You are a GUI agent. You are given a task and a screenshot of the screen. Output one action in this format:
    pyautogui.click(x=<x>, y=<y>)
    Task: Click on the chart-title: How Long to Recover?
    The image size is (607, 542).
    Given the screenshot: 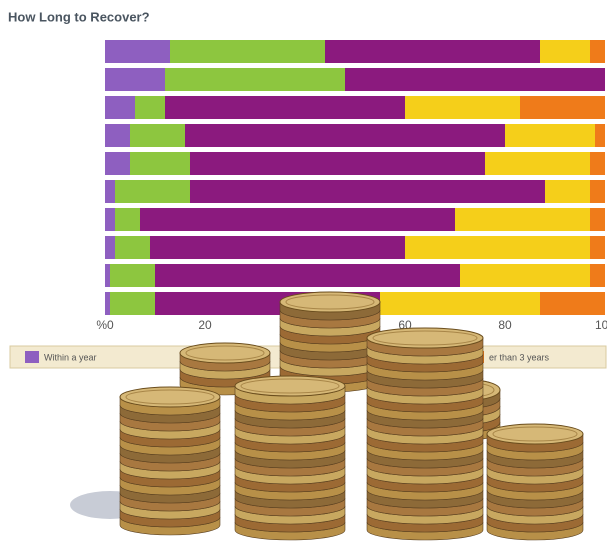 What is the action you would take?
    pyautogui.click(x=79, y=16)
    